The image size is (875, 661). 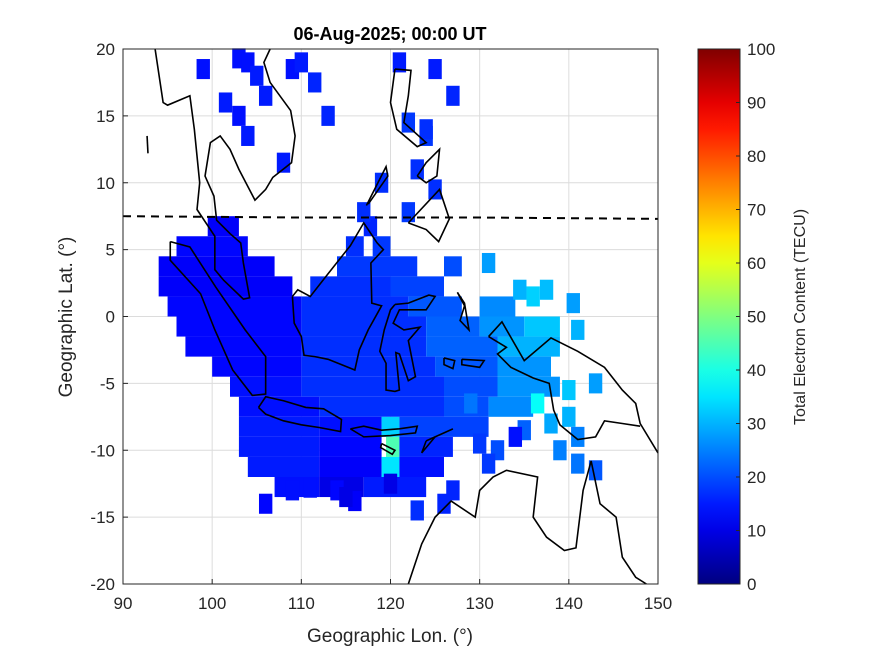 What do you see at coordinates (110, 250) in the screenshot?
I see `y-tick-label: 5` at bounding box center [110, 250].